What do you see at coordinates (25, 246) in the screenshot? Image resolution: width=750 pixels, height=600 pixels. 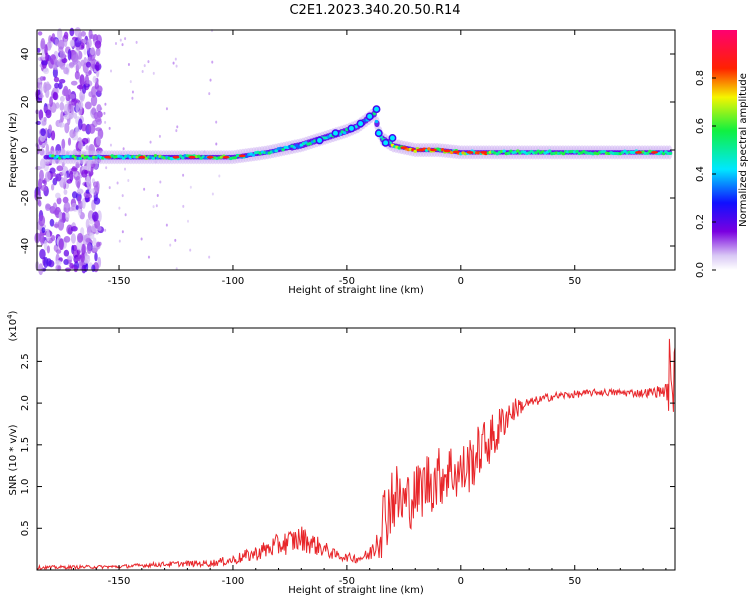 I see `y-tick-label: -40` at bounding box center [25, 246].